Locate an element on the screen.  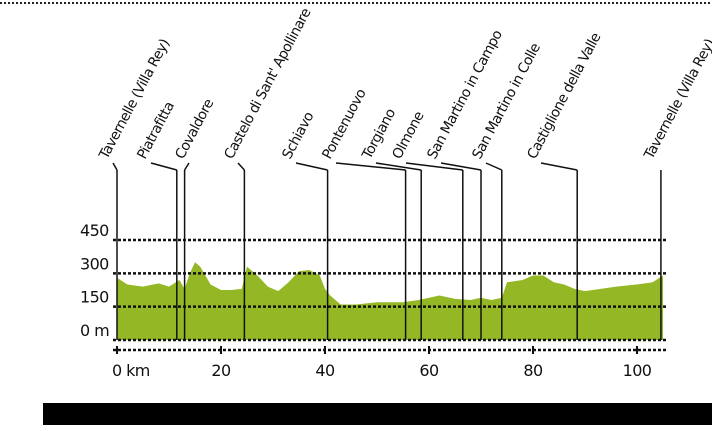
x-tick-label: 20 is located at coordinates (221, 370).